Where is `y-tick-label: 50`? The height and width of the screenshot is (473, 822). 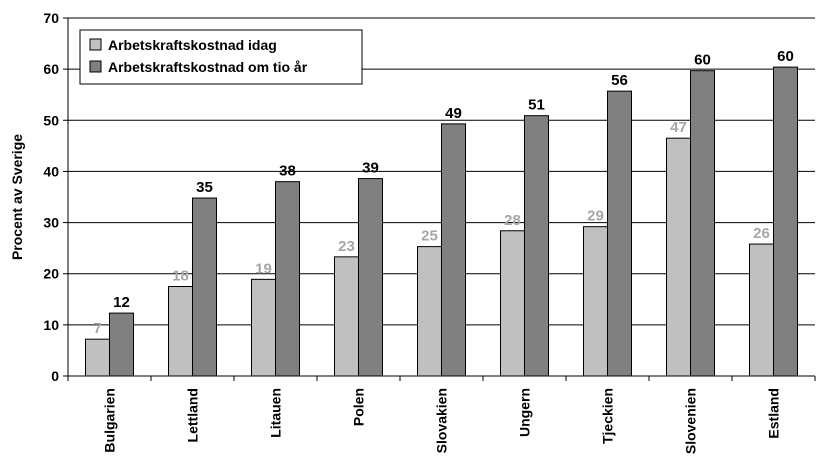 y-tick-label: 50 is located at coordinates (51, 120).